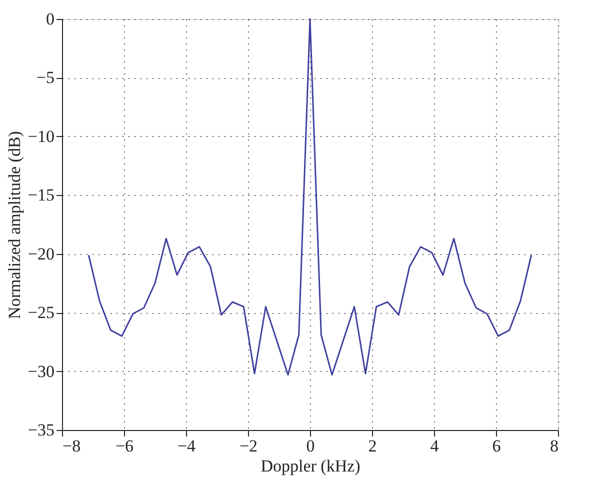 This screenshot has height=478, width=590. I want to click on x-axis-title: Doppler (kHz), so click(310, 466).